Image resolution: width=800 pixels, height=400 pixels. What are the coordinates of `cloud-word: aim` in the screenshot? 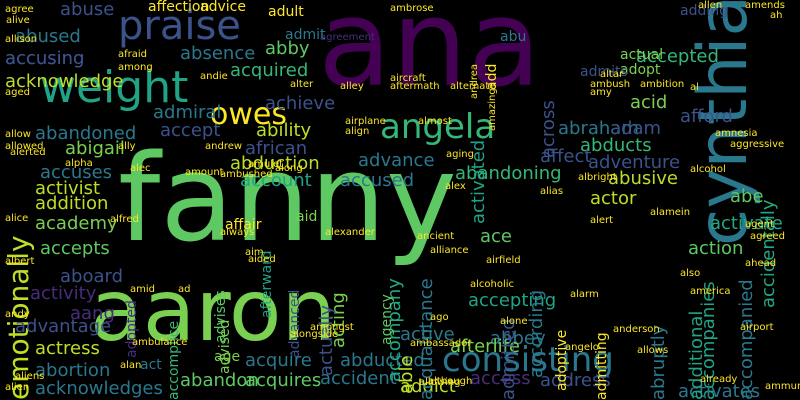 It's located at (254, 252).